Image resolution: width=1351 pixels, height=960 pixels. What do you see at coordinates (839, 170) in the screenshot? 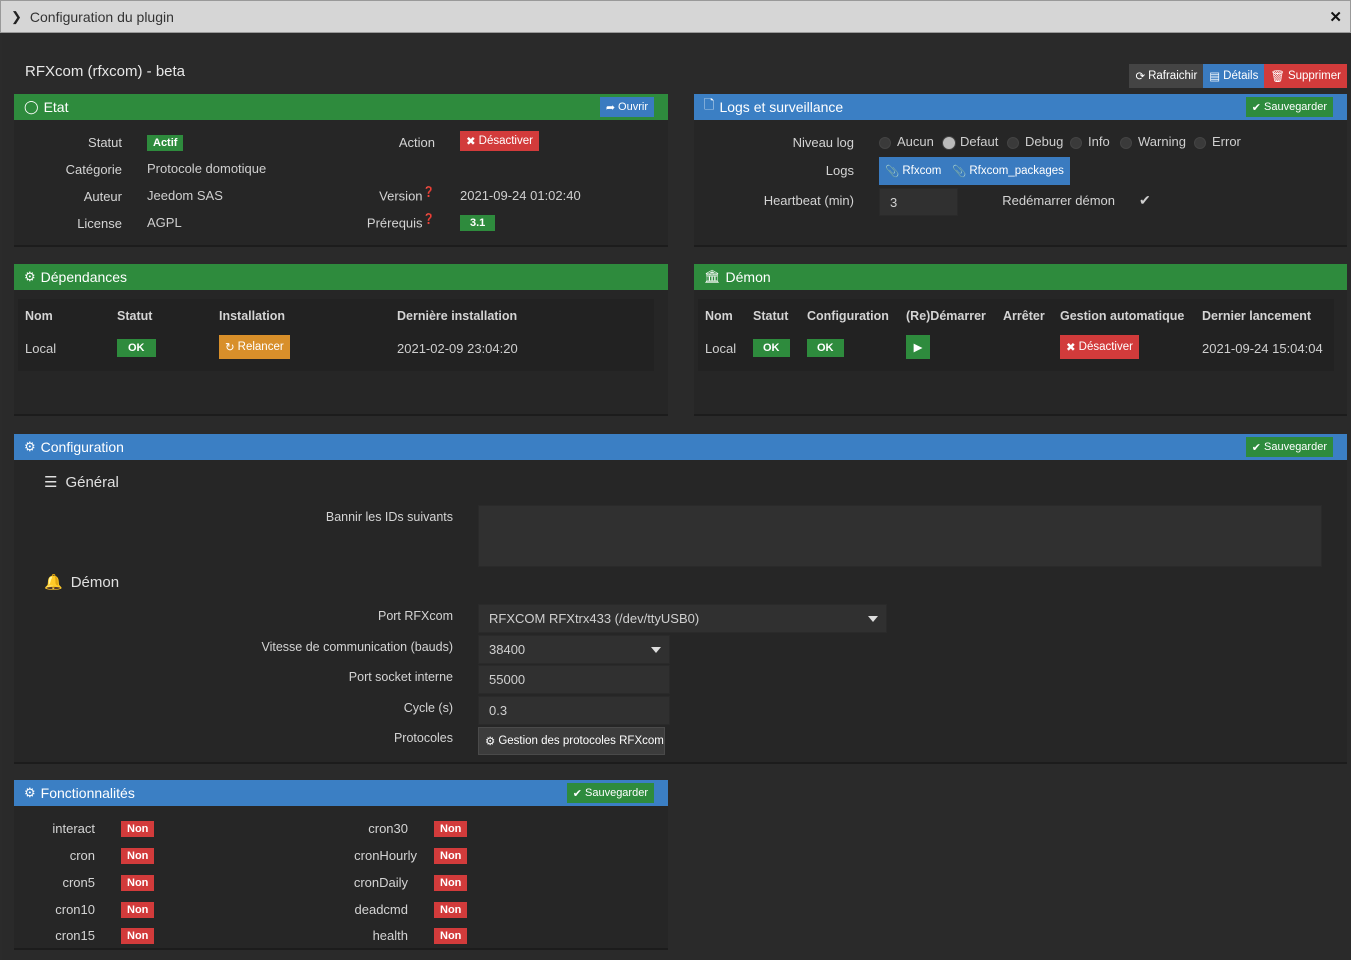
I see `logs-label: Logs` at bounding box center [839, 170].